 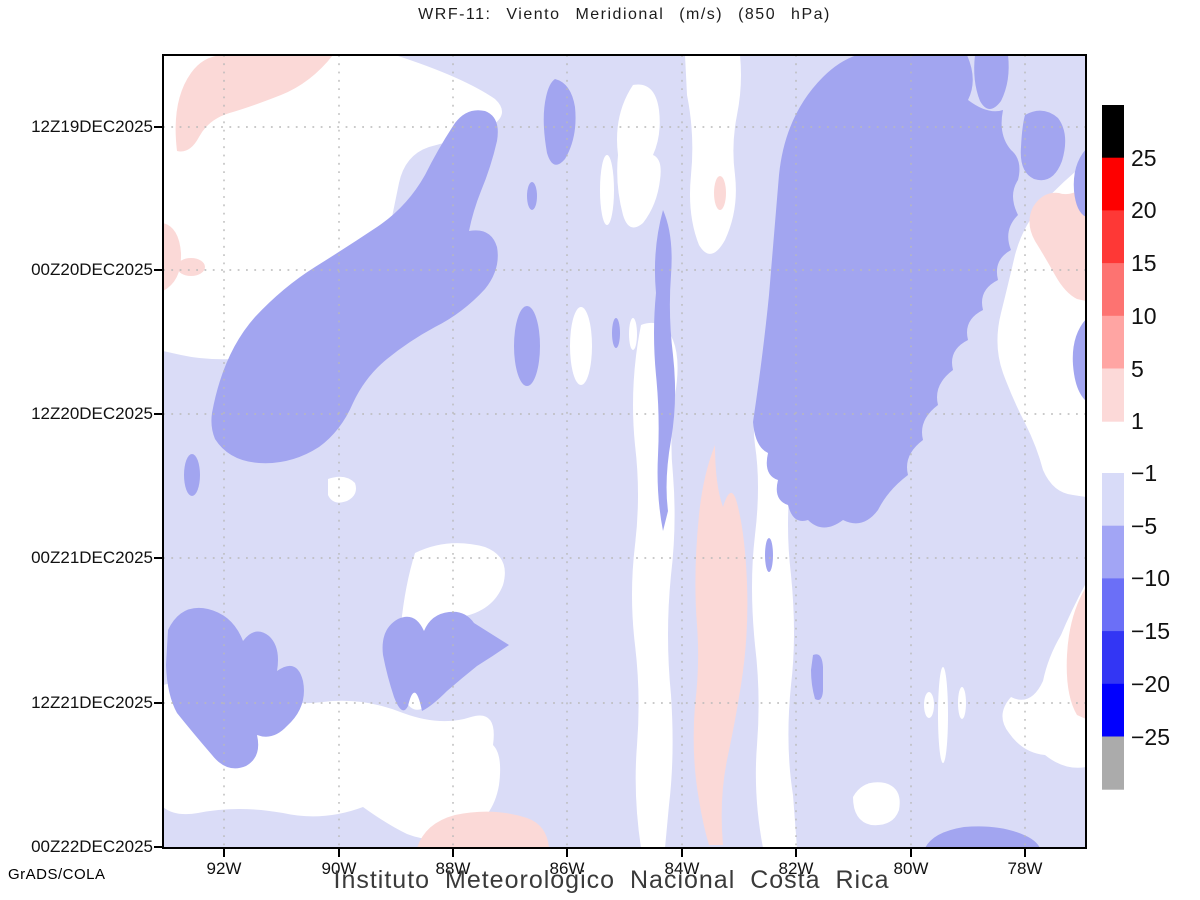 What do you see at coordinates (1144, 210) in the screenshot?
I see `colorbar-label: 20` at bounding box center [1144, 210].